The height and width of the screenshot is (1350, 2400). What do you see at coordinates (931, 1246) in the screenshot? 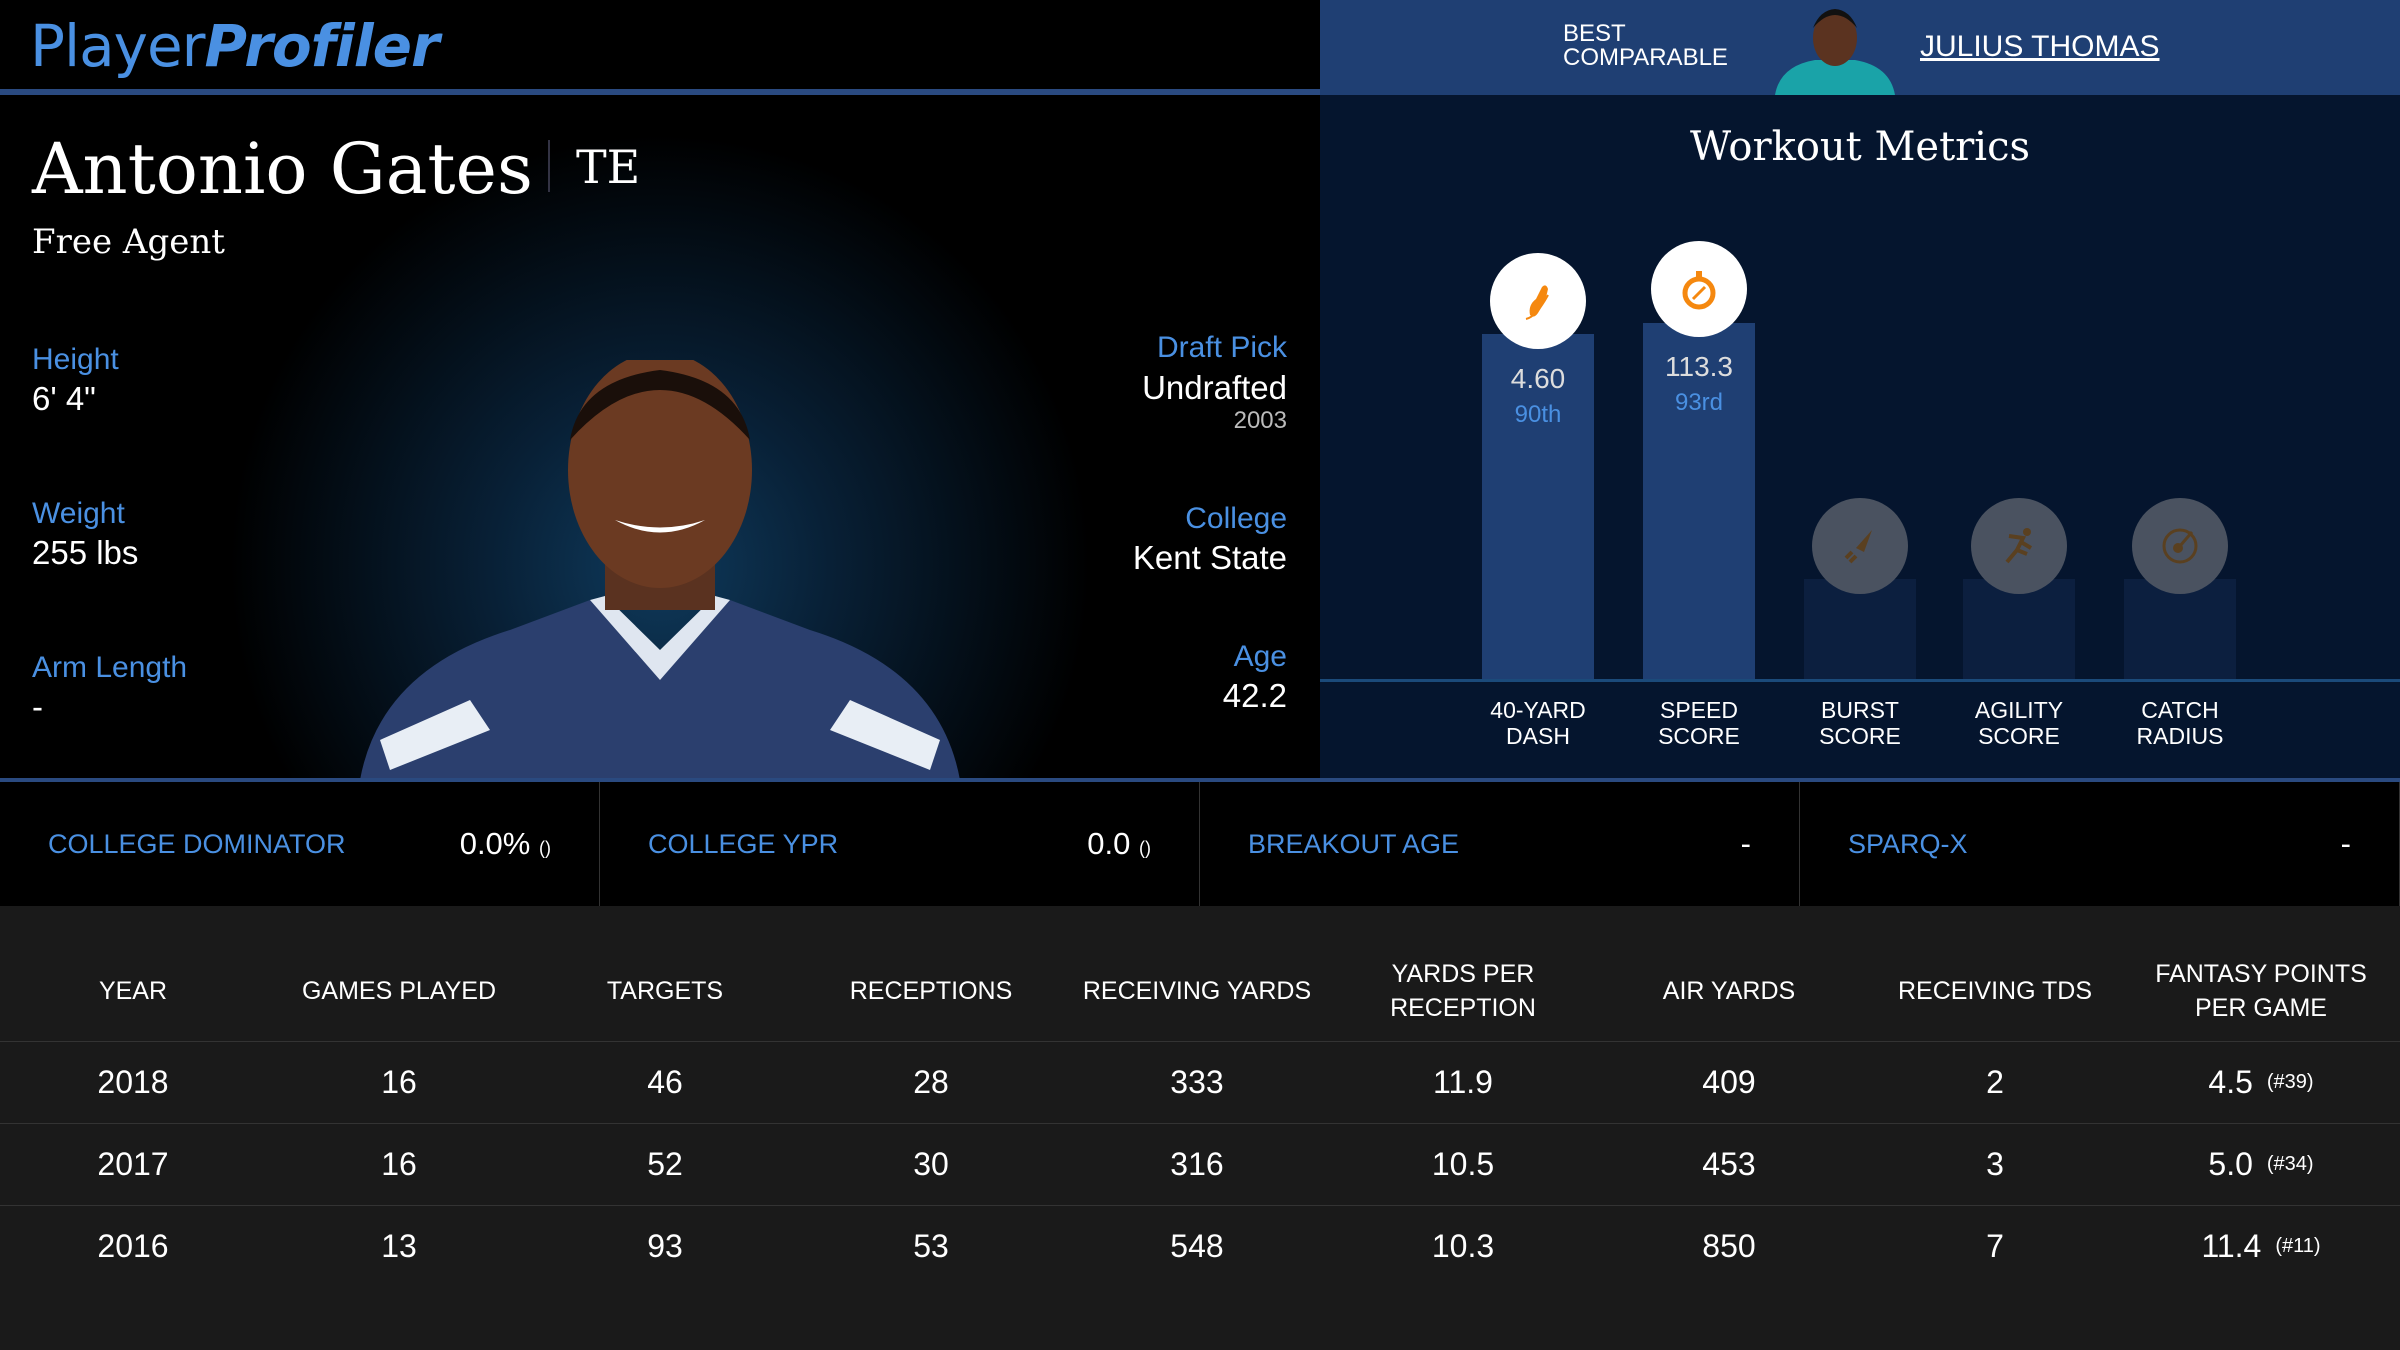
I see `table-cell: 53` at bounding box center [931, 1246].